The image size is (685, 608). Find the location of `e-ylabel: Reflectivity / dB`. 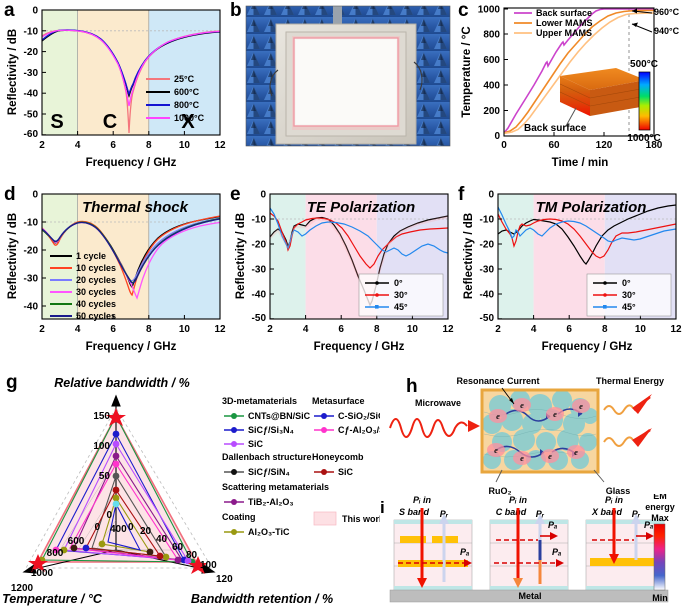

e-ylabel: Reflectivity / dB is located at coordinates (241, 256).